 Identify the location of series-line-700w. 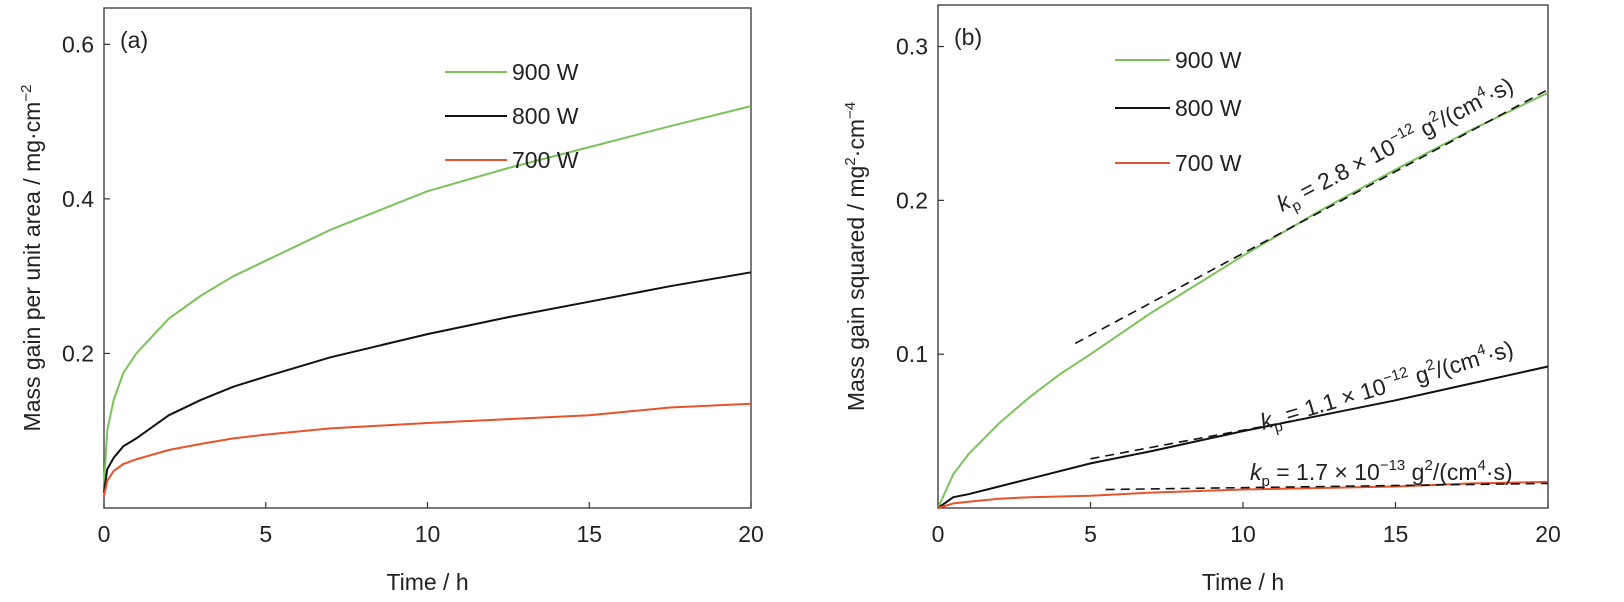
(427, 449).